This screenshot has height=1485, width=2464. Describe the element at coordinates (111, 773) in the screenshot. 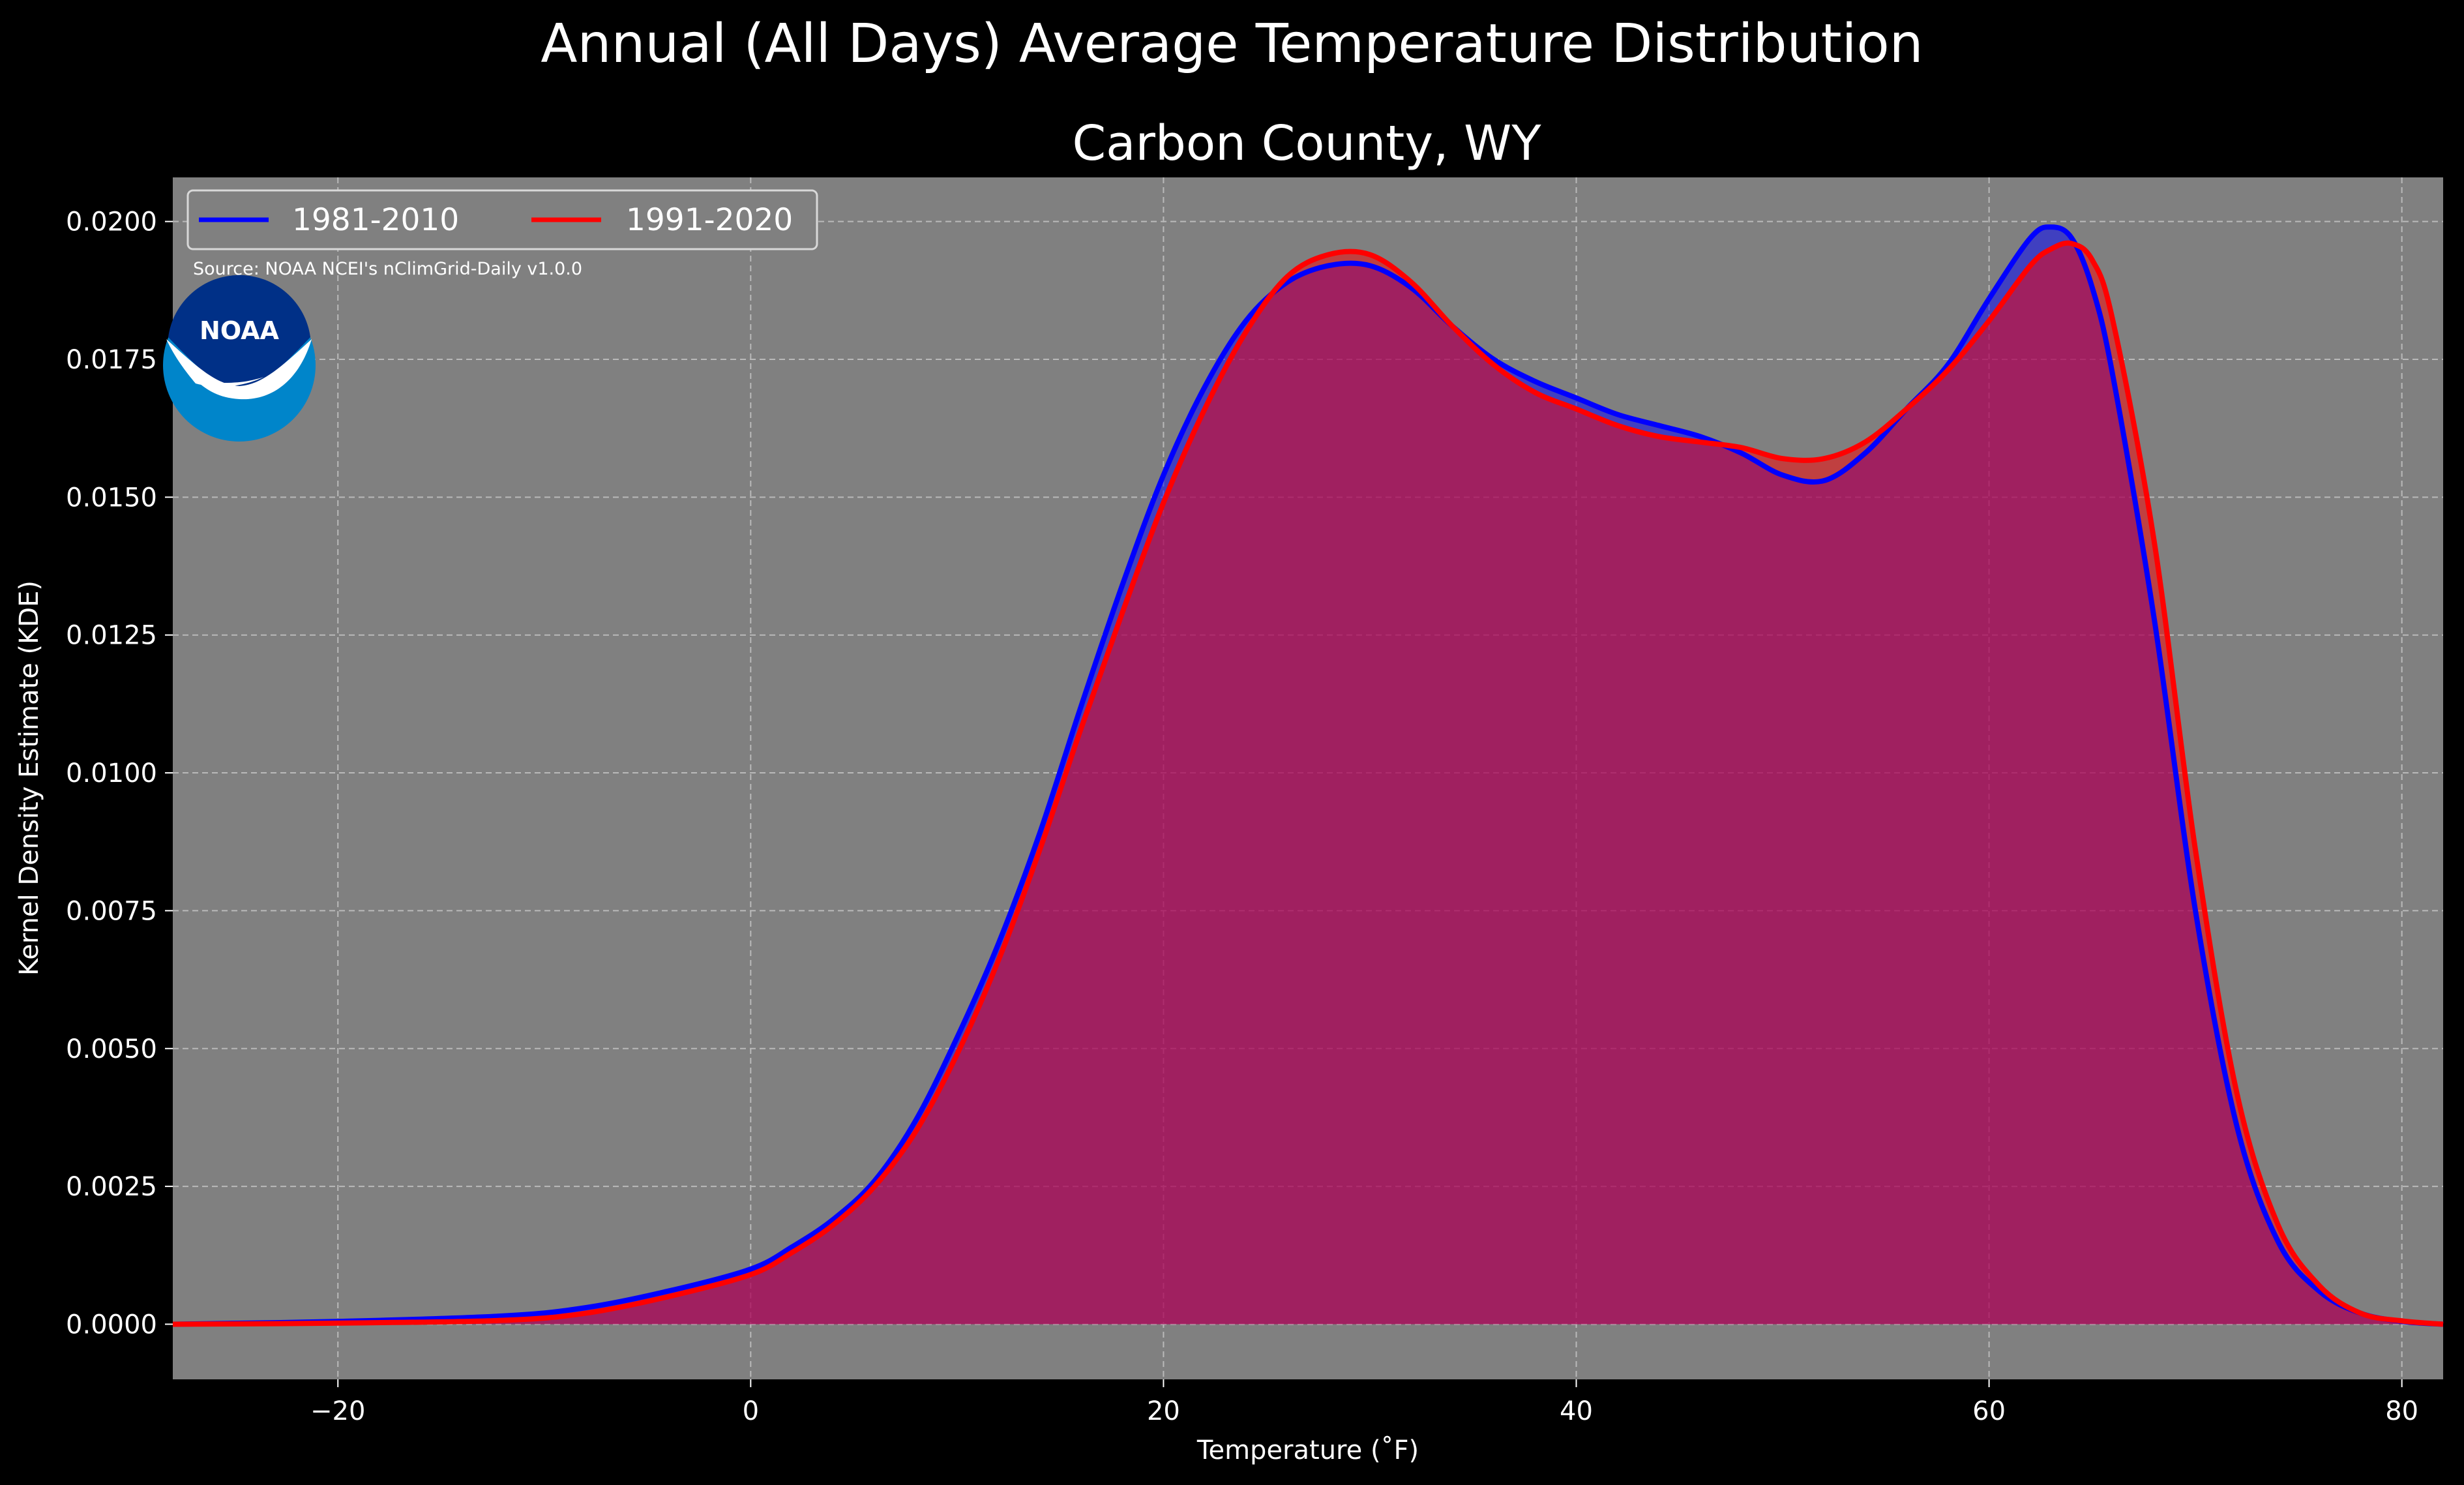

I see `y-tick-label: 0.0100` at that location.